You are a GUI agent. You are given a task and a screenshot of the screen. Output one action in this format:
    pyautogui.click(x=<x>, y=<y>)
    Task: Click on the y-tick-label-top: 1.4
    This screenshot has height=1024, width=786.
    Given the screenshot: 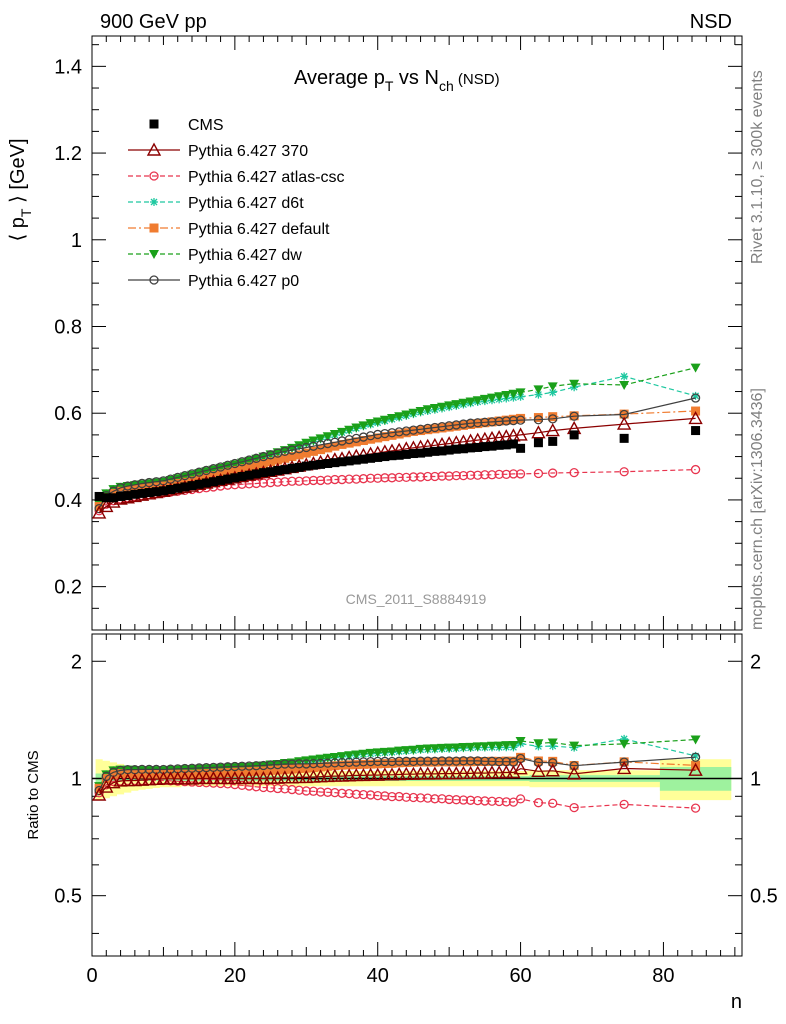 What is the action you would take?
    pyautogui.click(x=68, y=67)
    